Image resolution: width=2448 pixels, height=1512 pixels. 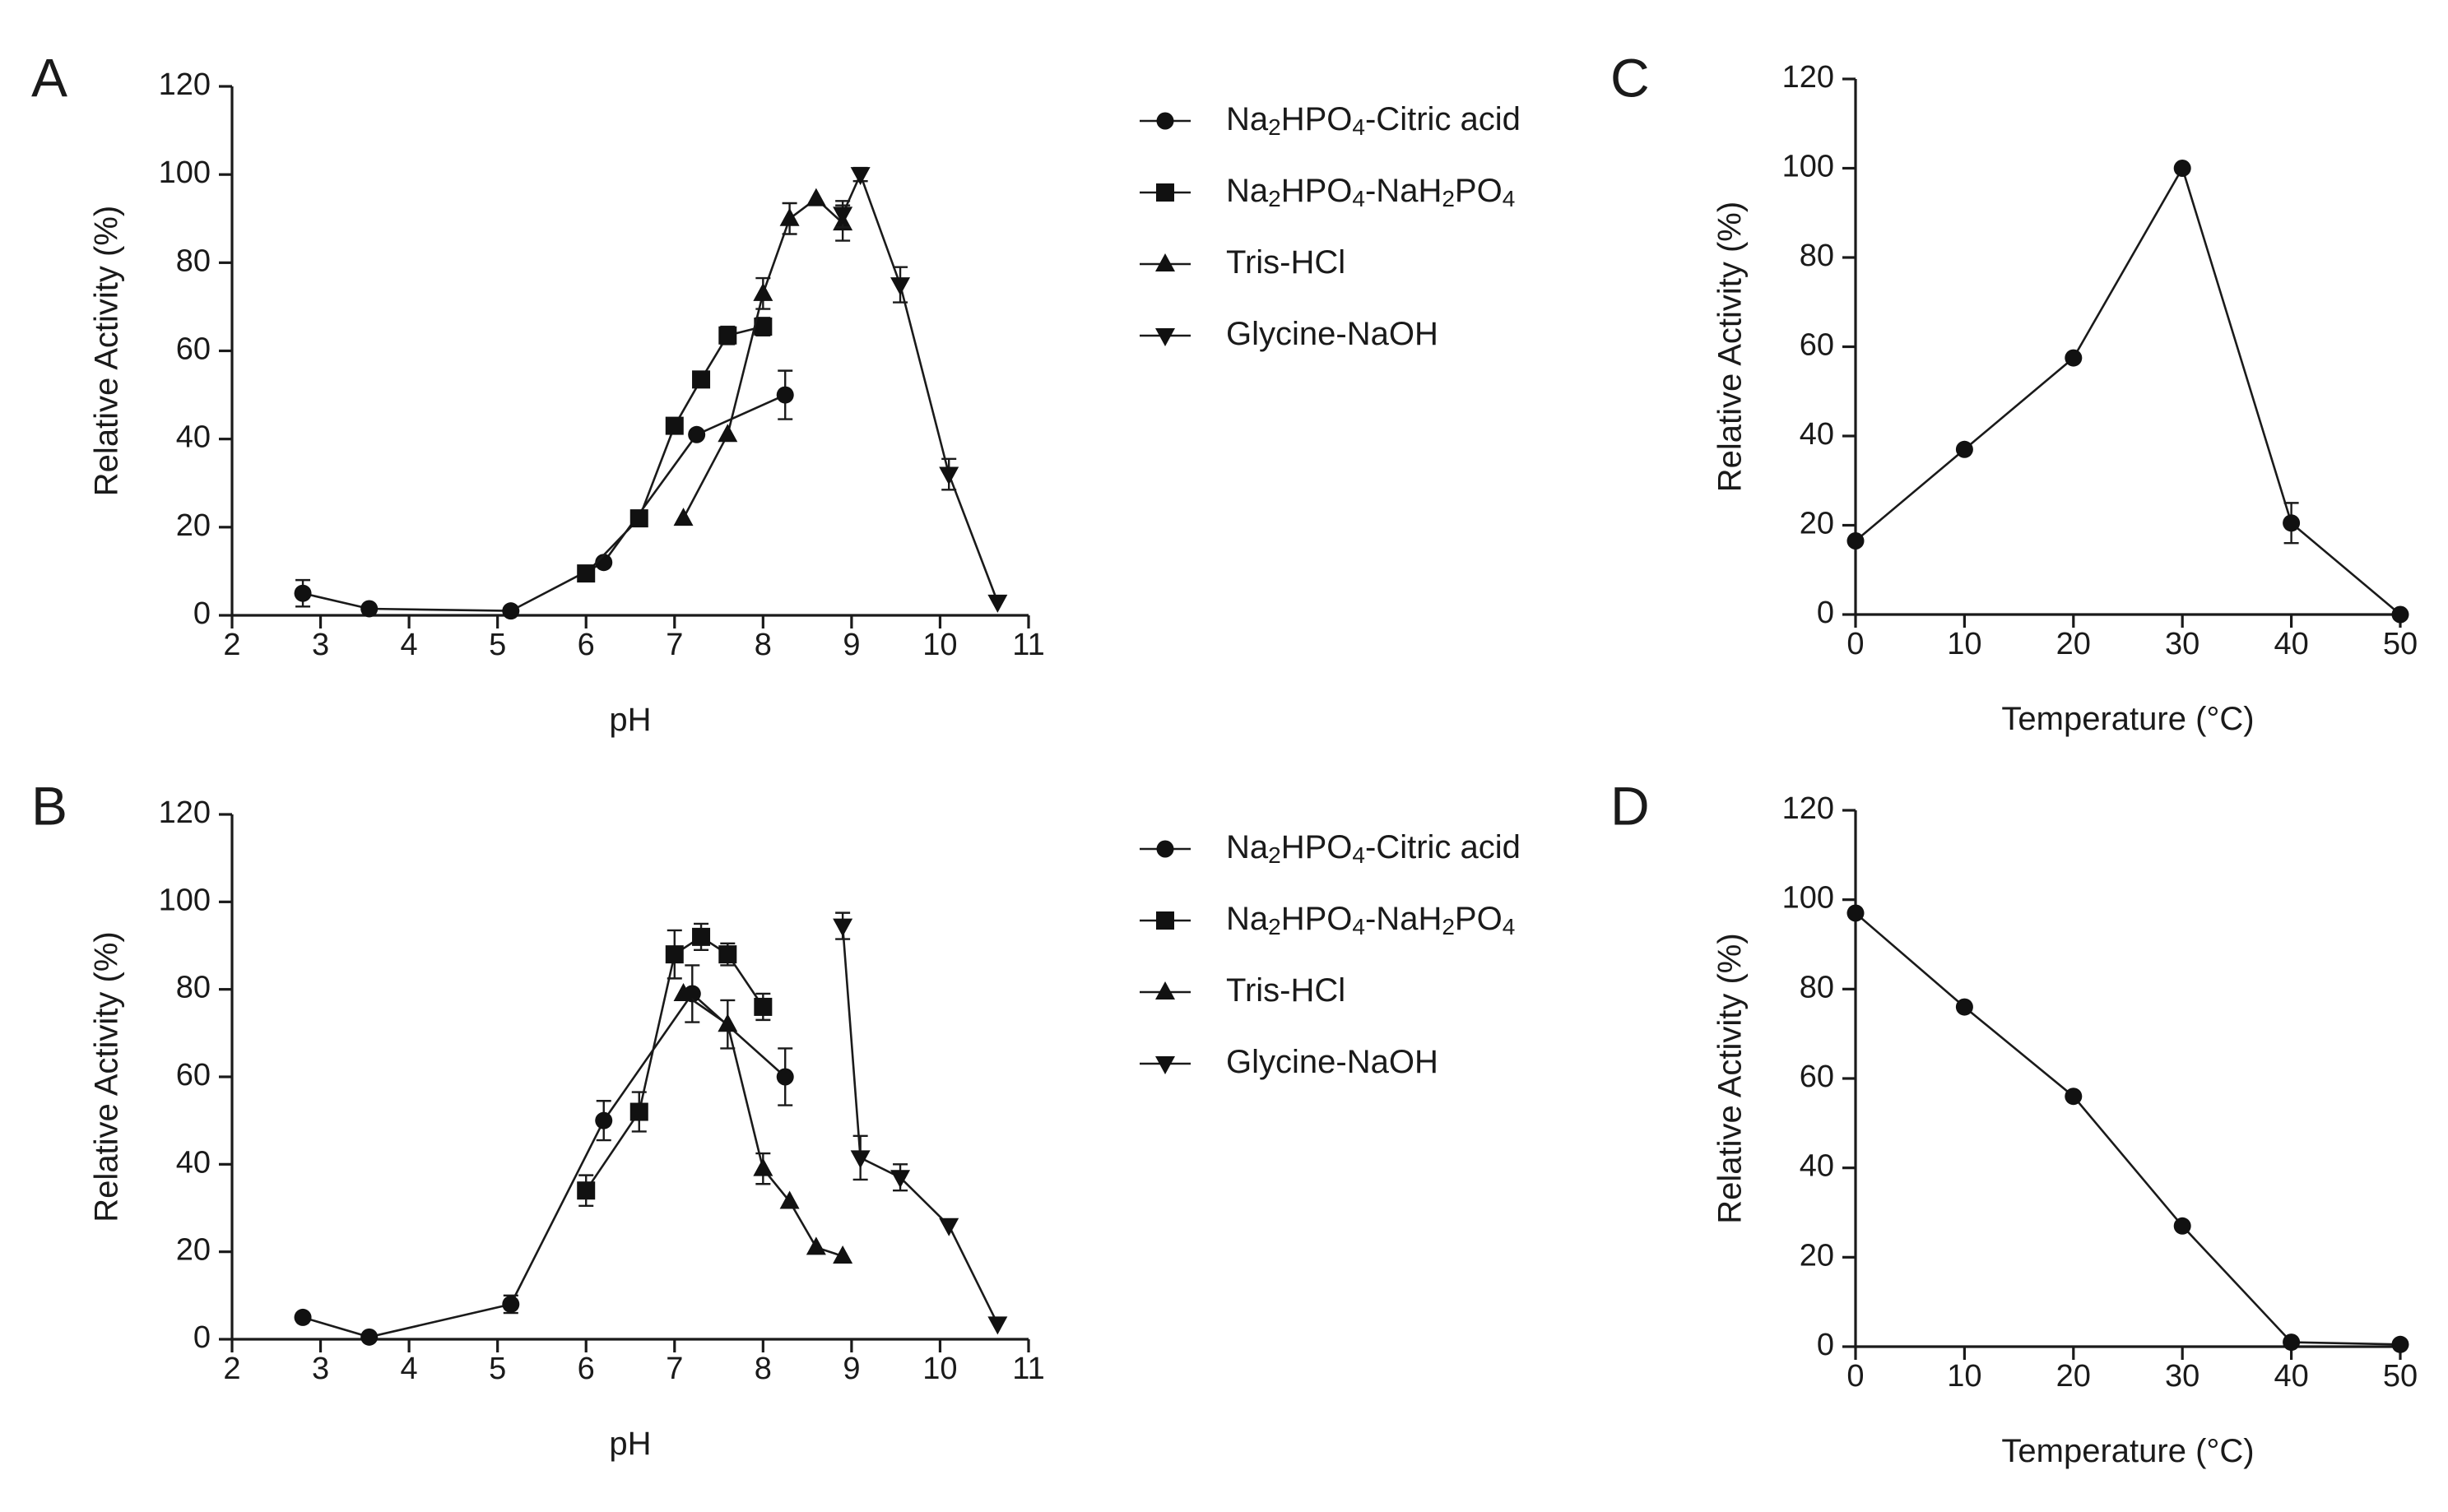 What do you see at coordinates (2127, 1451) in the screenshot?
I see `x-axis-label: Temperature (°C)` at bounding box center [2127, 1451].